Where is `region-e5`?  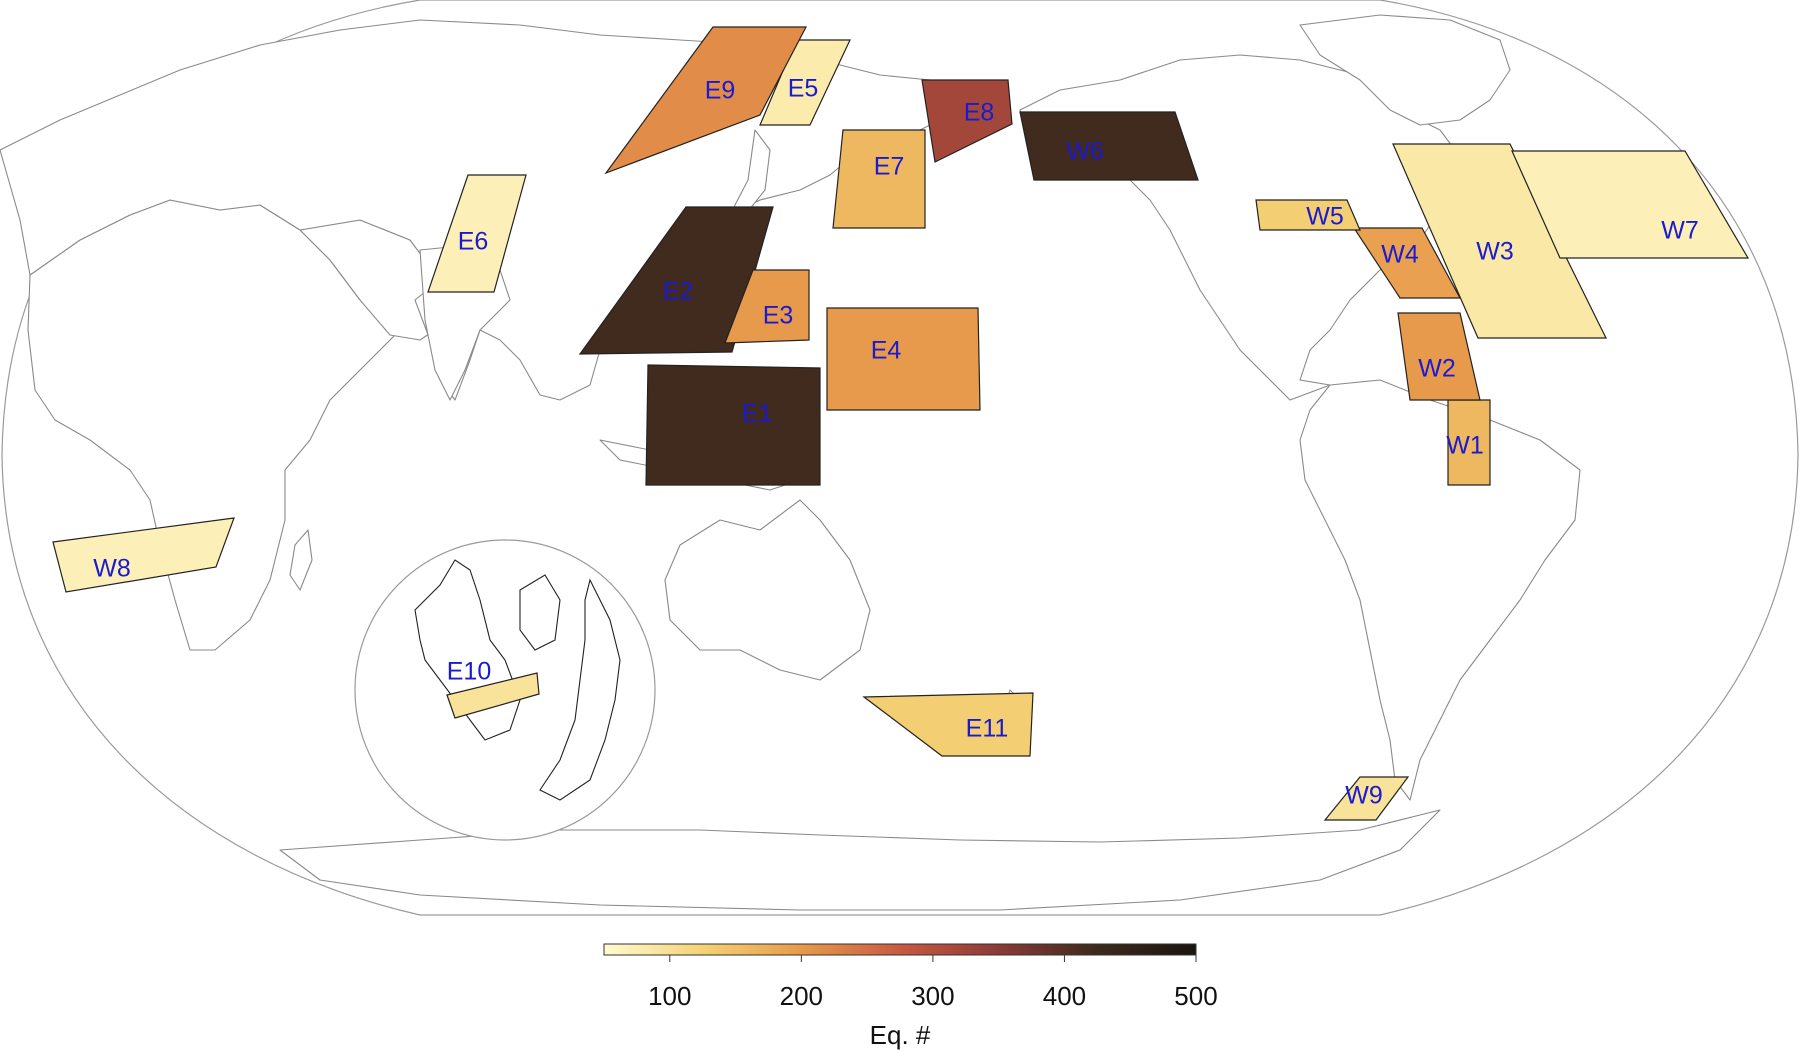
region-e5 is located at coordinates (805, 82).